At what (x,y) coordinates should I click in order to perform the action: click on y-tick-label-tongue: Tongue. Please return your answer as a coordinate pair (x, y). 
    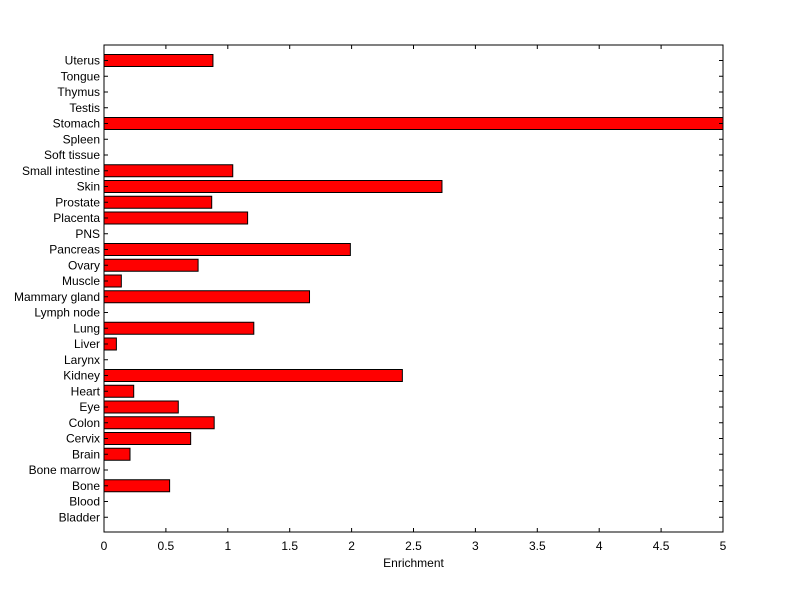
    Looking at the image, I should click on (81, 76).